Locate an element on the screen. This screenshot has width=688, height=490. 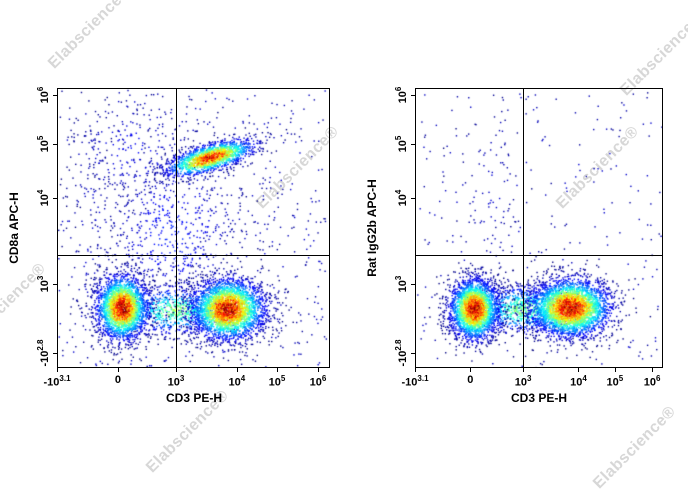
y-tick-label: 105 is located at coordinates (401, 144).